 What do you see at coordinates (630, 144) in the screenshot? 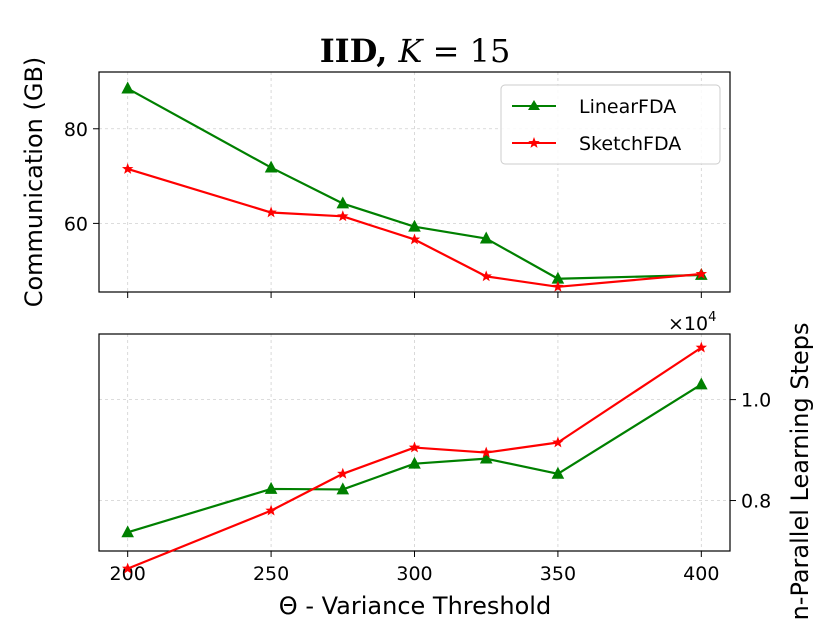
I see `legend-label-sketchfda: SketchFDA` at bounding box center [630, 144].